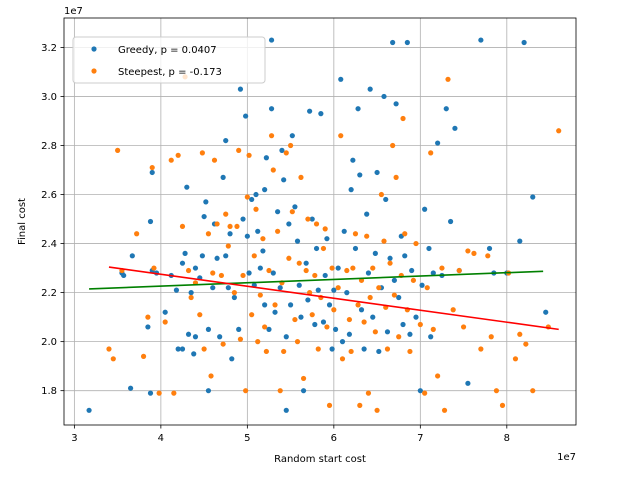  I want to click on x-tick-label: 6, so click(334, 438).